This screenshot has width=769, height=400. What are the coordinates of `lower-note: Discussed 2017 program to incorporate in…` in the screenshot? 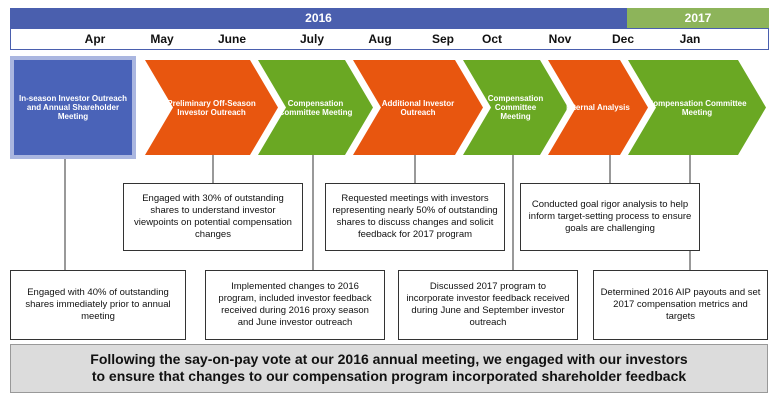 It's located at (488, 305).